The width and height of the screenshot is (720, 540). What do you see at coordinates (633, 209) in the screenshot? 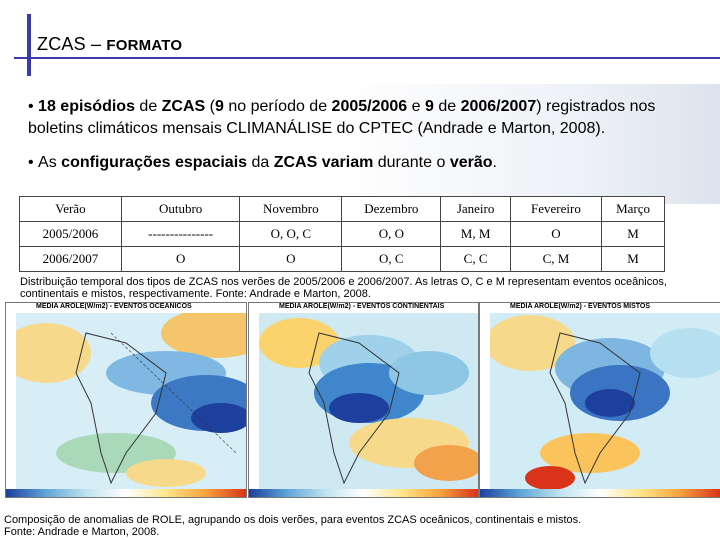
I see `table-header: Março` at bounding box center [633, 209].